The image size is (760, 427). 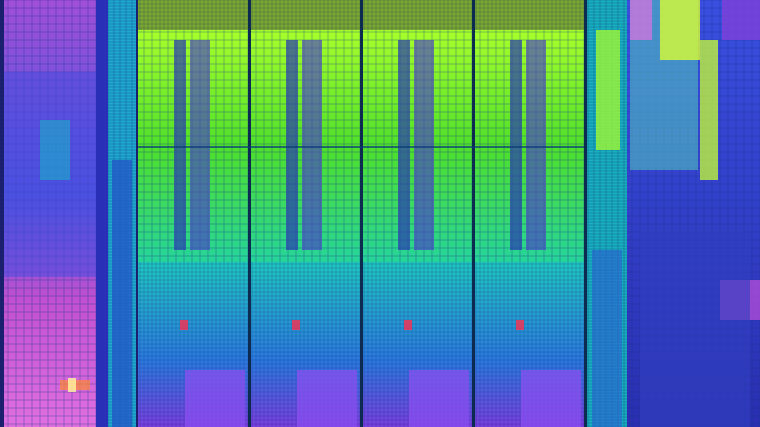 I want to click on right-interconnect, so click(x=607, y=213).